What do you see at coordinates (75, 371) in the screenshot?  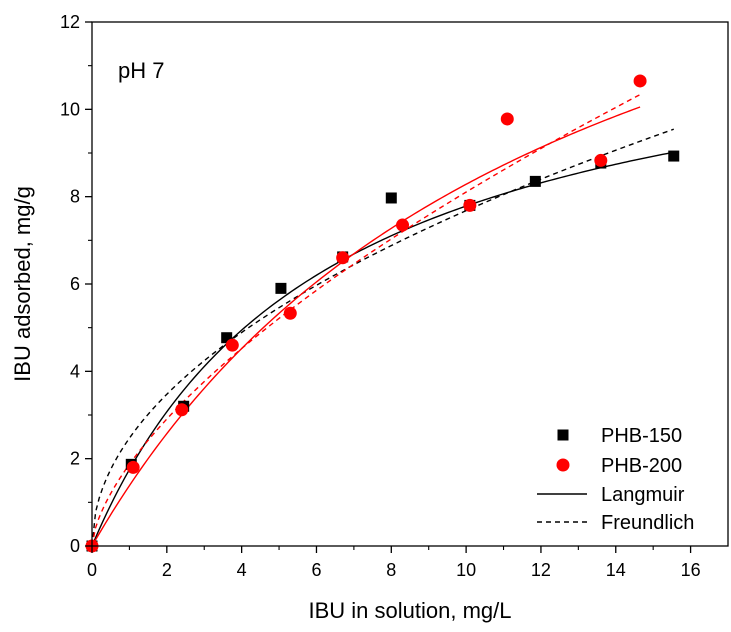 I see `y-tick-label: 4` at bounding box center [75, 371].